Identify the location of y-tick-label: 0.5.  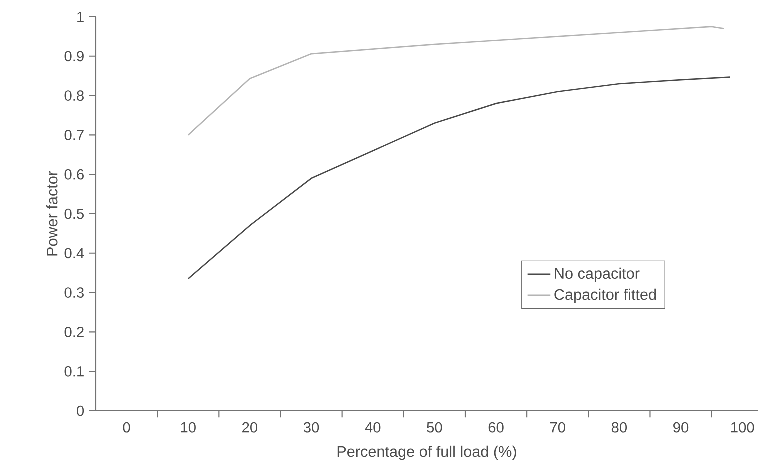
(74, 214).